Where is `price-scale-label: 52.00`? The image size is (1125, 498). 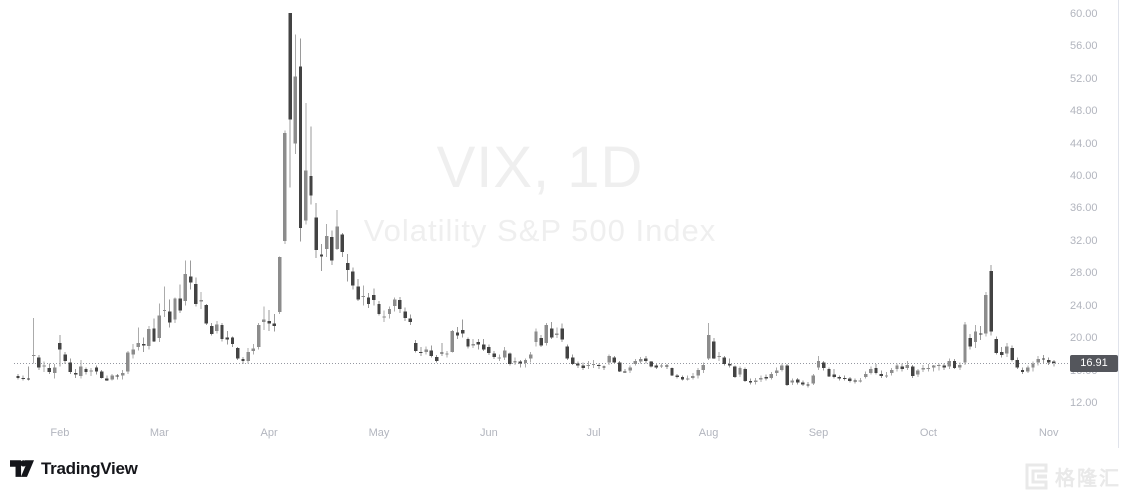 price-scale-label: 52.00 is located at coordinates (1084, 78).